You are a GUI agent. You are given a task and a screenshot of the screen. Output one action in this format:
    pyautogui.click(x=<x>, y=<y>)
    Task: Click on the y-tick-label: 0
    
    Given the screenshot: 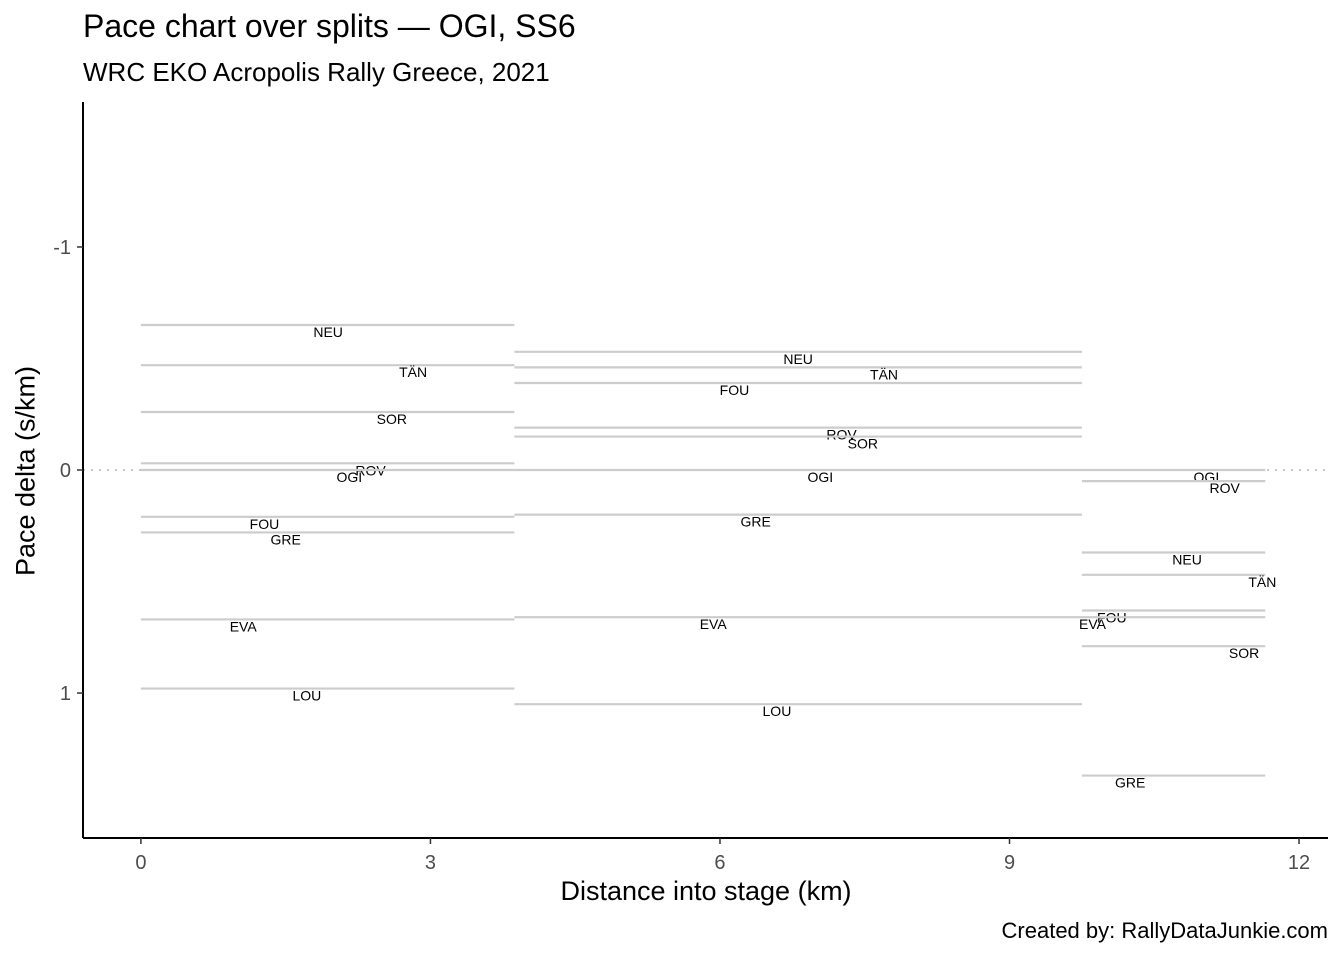 What is the action you would take?
    pyautogui.click(x=65, y=471)
    